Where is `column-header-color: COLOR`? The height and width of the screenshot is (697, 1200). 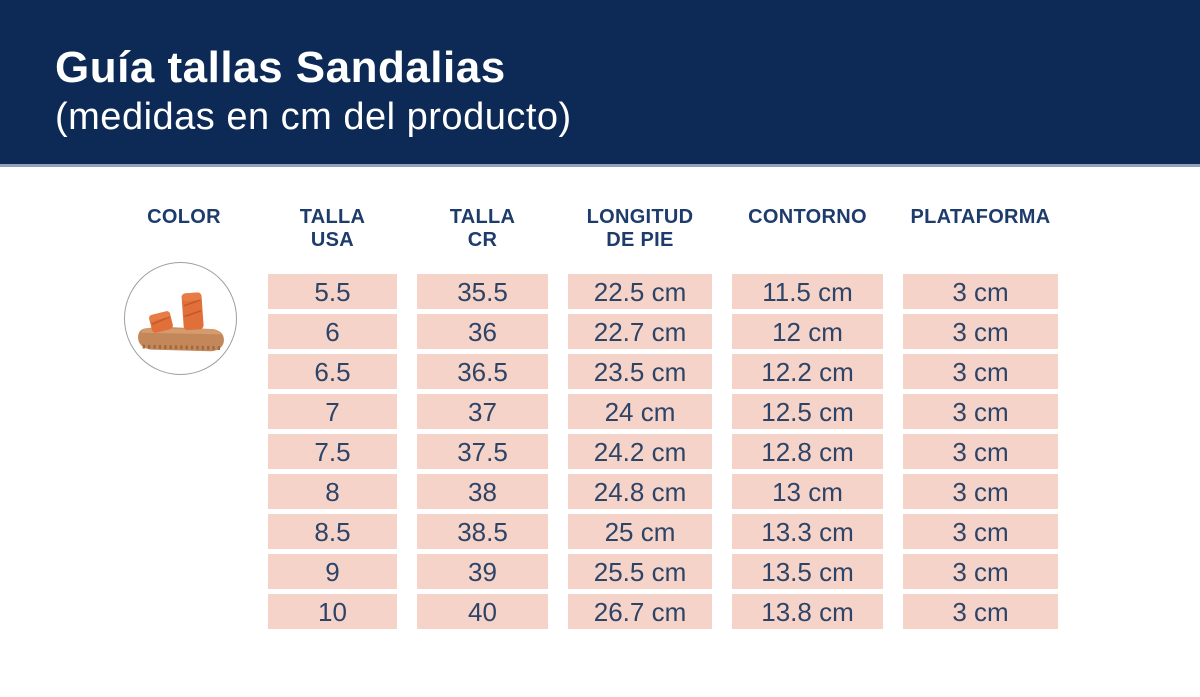
column-header-color: COLOR is located at coordinates (184, 217).